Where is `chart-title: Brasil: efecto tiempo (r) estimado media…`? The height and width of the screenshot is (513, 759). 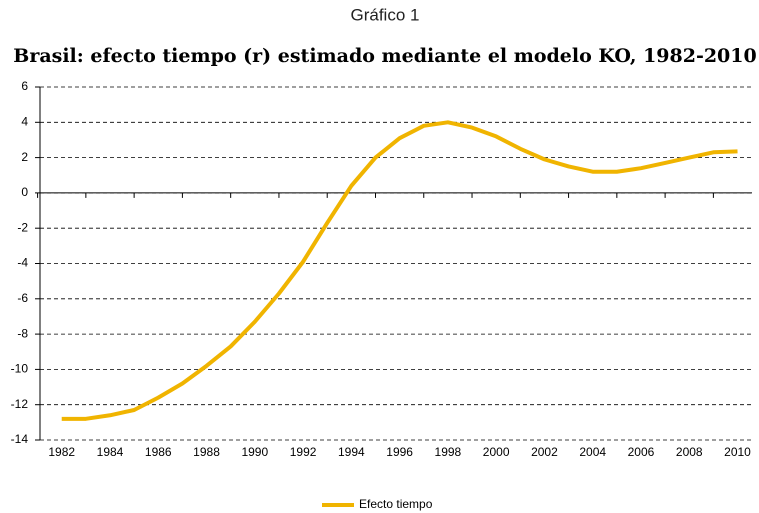
chart-title: Brasil: efecto tiempo (r) estimado media… is located at coordinates (384, 56).